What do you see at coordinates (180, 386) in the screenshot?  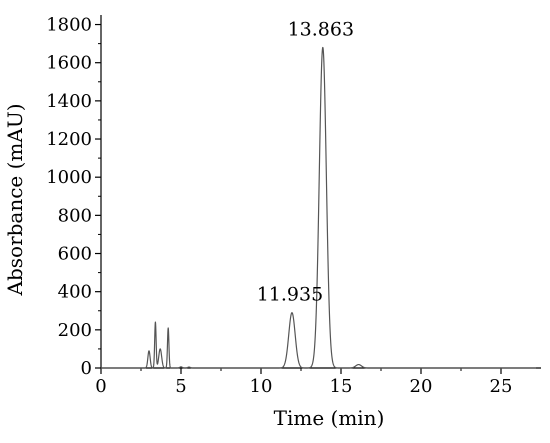 I see `x-tick-label: 5` at bounding box center [180, 386].